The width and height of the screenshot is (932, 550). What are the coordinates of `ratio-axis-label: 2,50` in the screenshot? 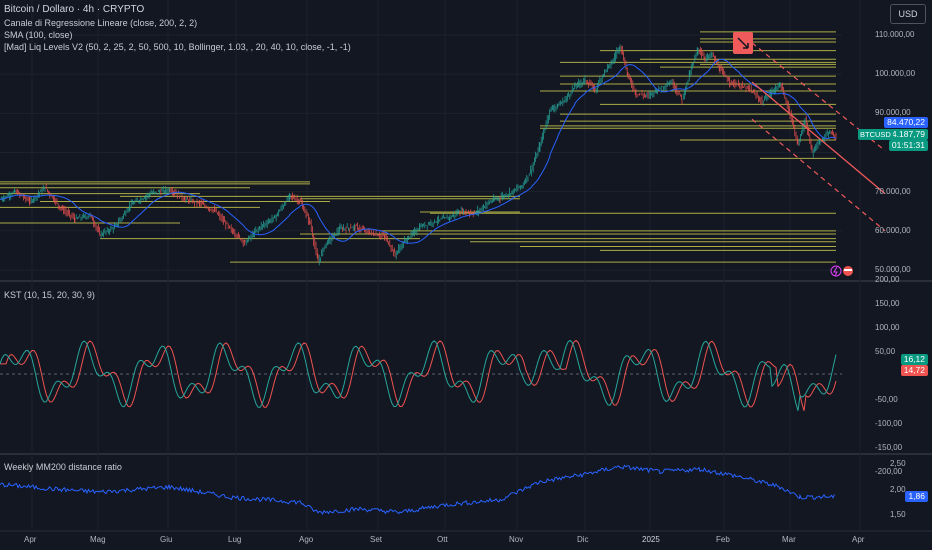 It's located at (898, 463).